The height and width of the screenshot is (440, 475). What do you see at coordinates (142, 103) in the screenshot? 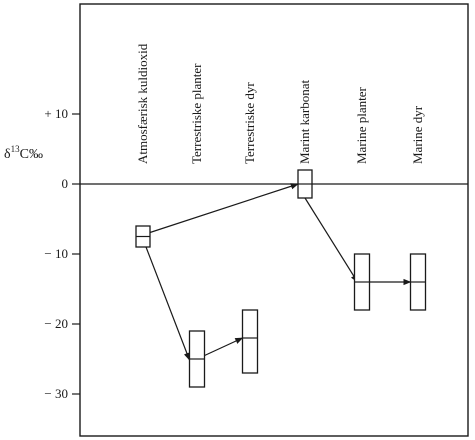
I see `column-label-atm: Atmosfærisk kuldioxid` at bounding box center [142, 103].